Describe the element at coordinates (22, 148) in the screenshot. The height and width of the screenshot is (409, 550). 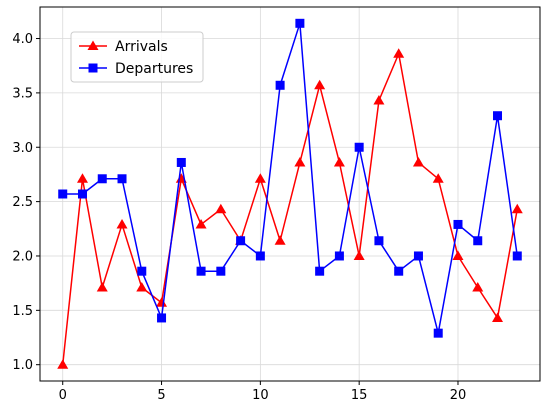
I see `y-tick-label: 3.0` at that location.